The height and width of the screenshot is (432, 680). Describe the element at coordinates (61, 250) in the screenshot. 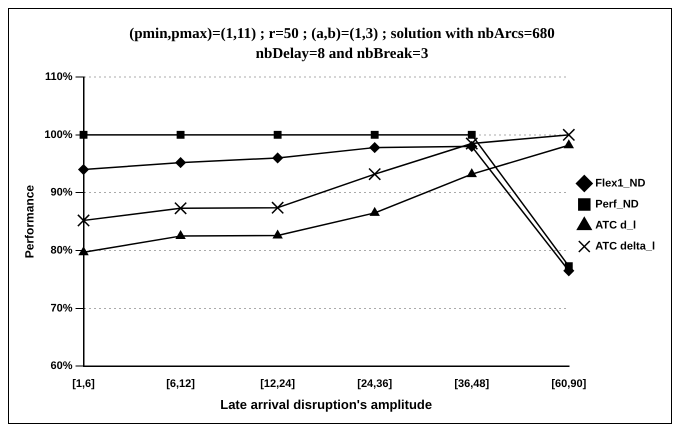

I see `y-tick-label: 80%` at that location.